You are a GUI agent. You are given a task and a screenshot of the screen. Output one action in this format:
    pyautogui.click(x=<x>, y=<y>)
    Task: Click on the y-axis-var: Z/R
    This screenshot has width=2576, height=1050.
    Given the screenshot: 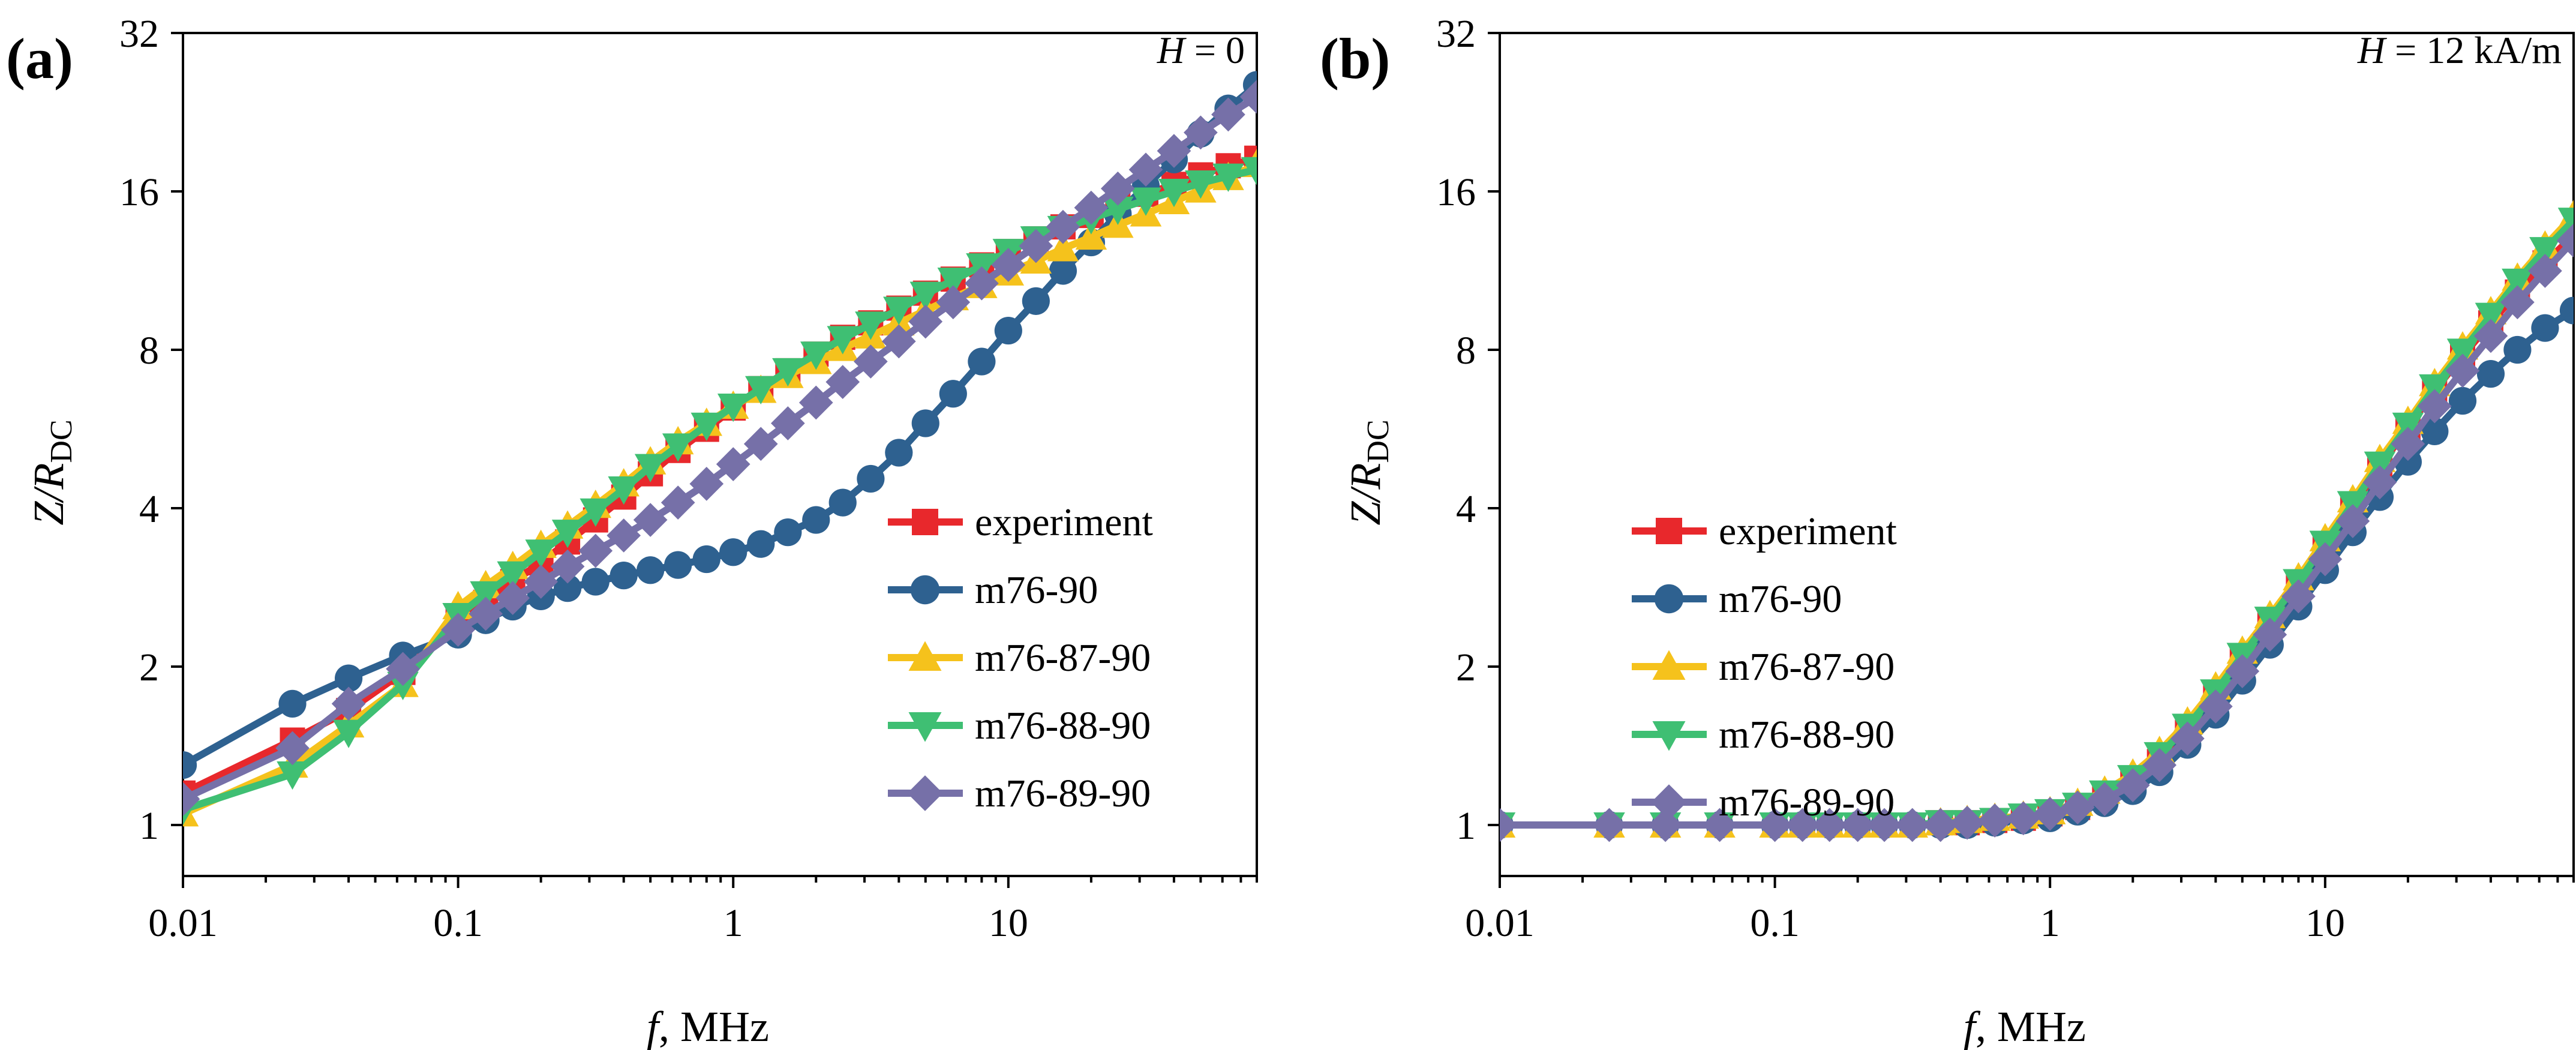 What is the action you would take?
    pyautogui.click(x=49, y=494)
    